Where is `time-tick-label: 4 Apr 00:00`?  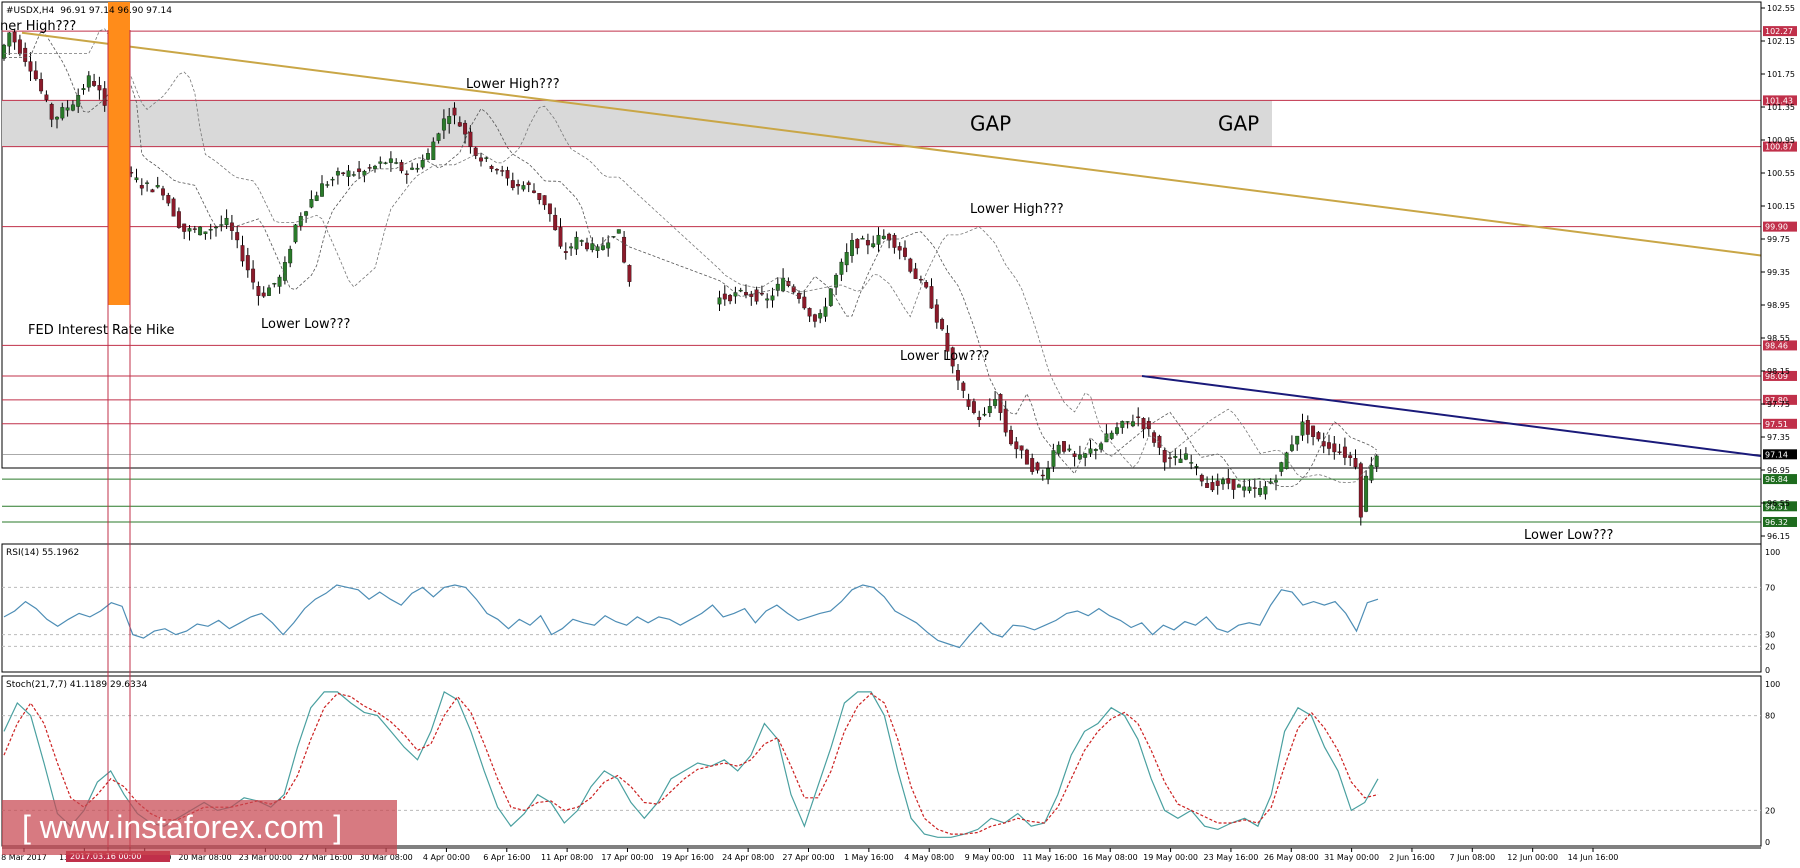
time-tick-label: 4 Apr 00:00 is located at coordinates (446, 857).